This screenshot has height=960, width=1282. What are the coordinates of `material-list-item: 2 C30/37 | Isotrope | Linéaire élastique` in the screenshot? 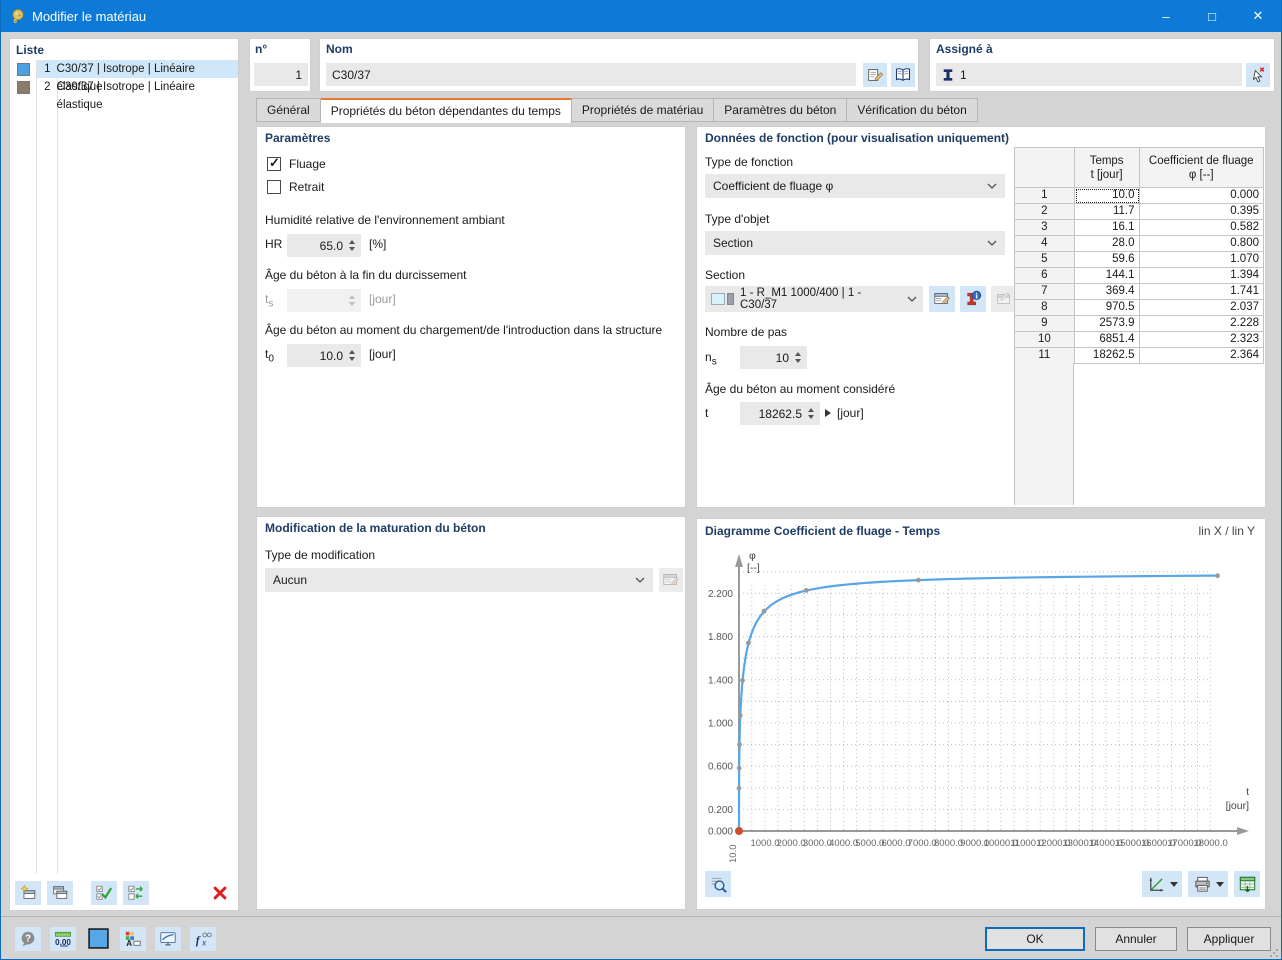 It's located at (124, 94).